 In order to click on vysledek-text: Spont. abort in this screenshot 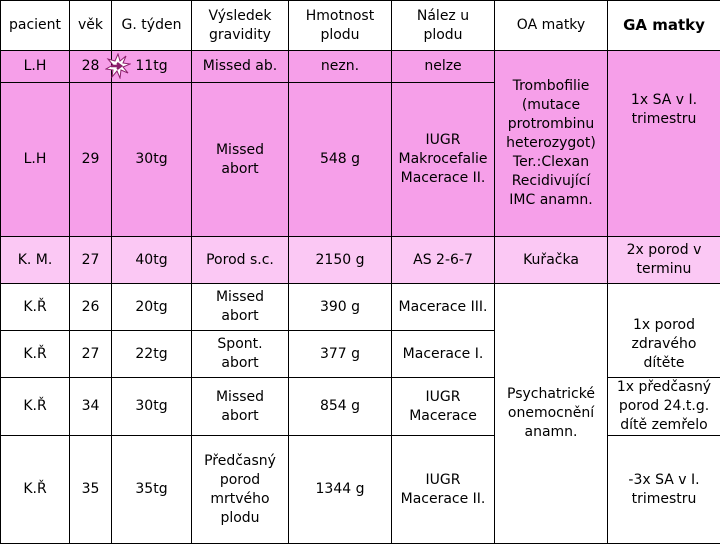, I will do `click(240, 354)`.